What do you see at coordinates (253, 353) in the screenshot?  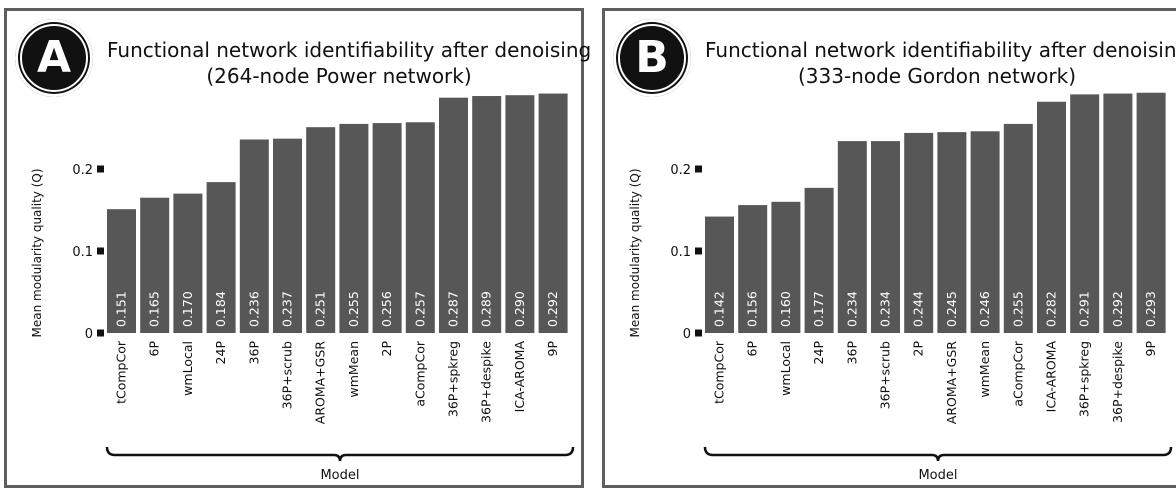 I see `x-tick-label: 36P` at bounding box center [253, 353].